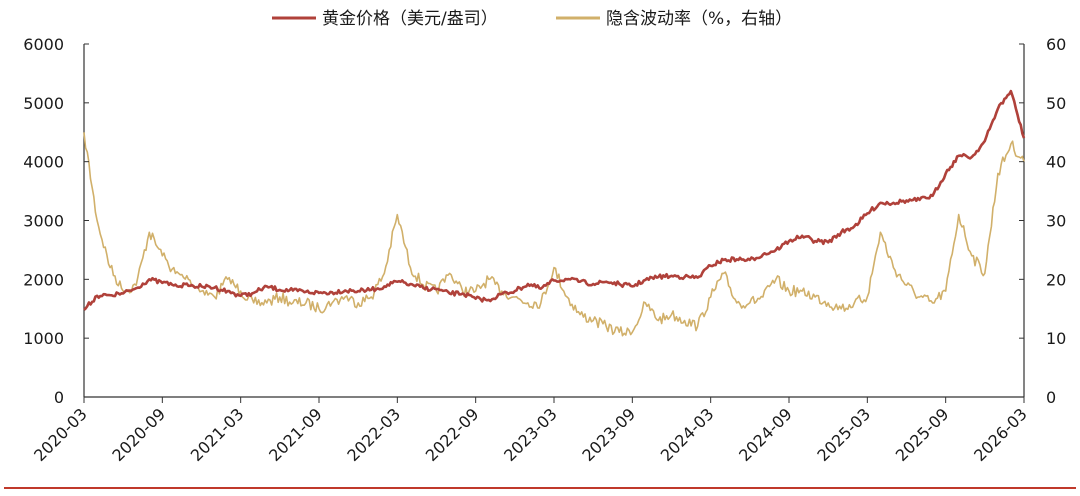 The image size is (1080, 496). Describe the element at coordinates (1056, 44) in the screenshot. I see `right-y-tick-label: 60` at that location.